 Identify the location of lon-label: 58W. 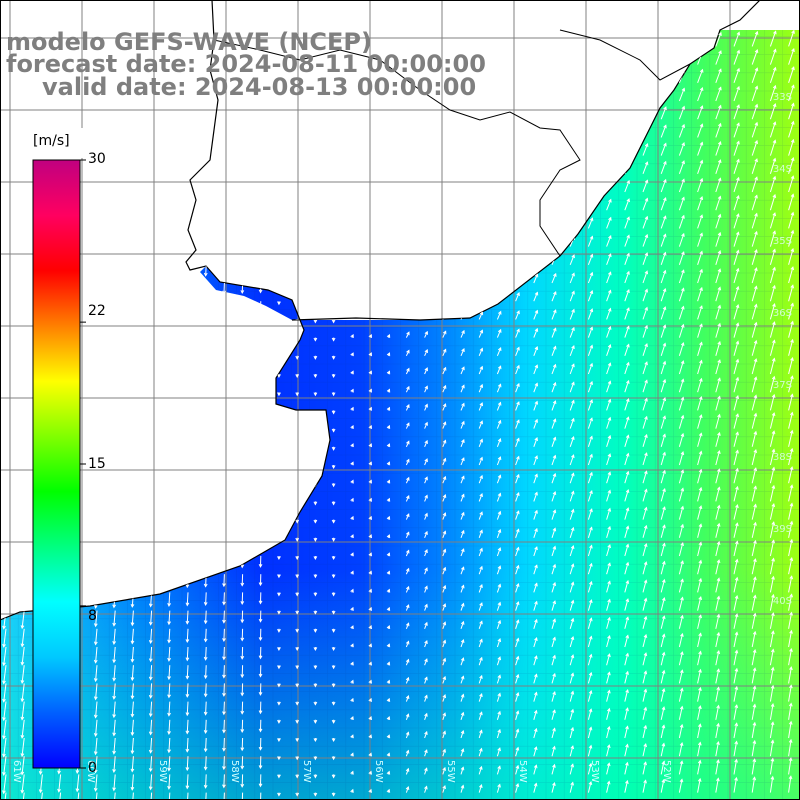
(234, 771).